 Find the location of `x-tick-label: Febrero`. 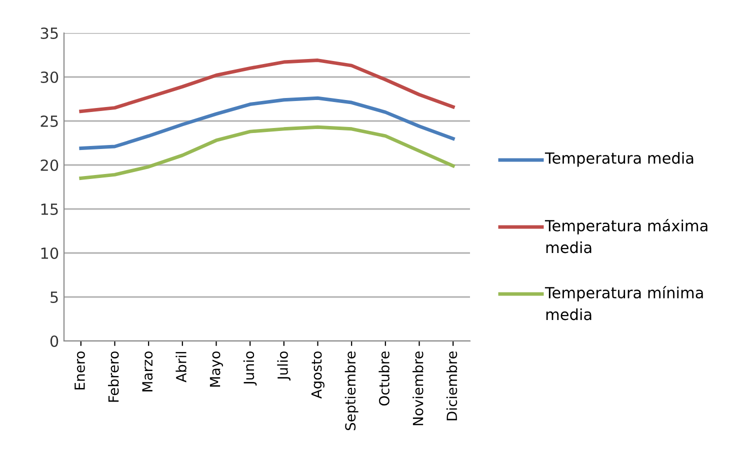

x-tick-label: Febrero is located at coordinates (113, 376).